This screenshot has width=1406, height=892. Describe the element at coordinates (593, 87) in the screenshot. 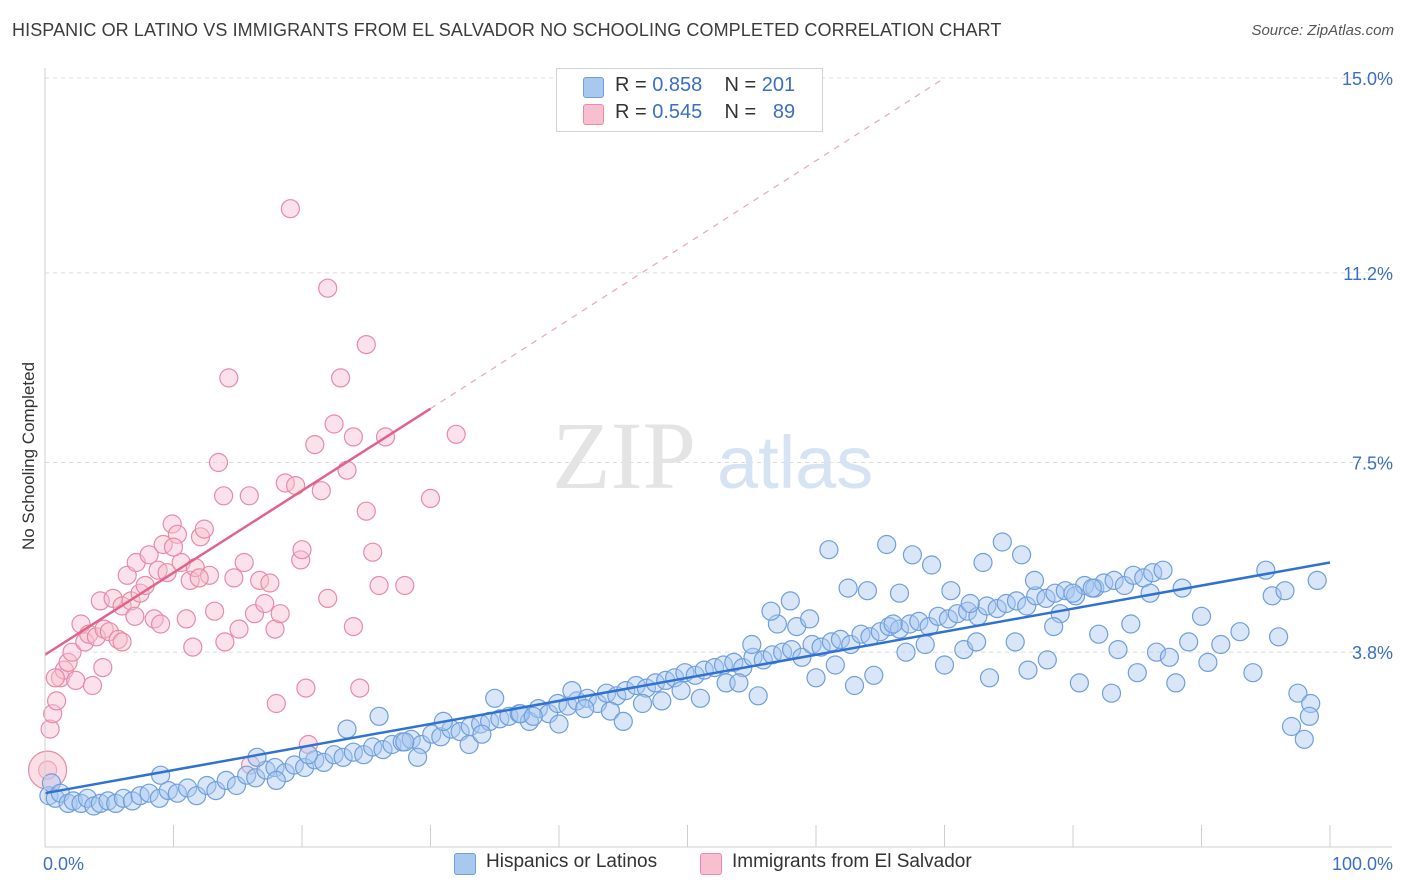

I see `legend-swatch-blue` at that location.